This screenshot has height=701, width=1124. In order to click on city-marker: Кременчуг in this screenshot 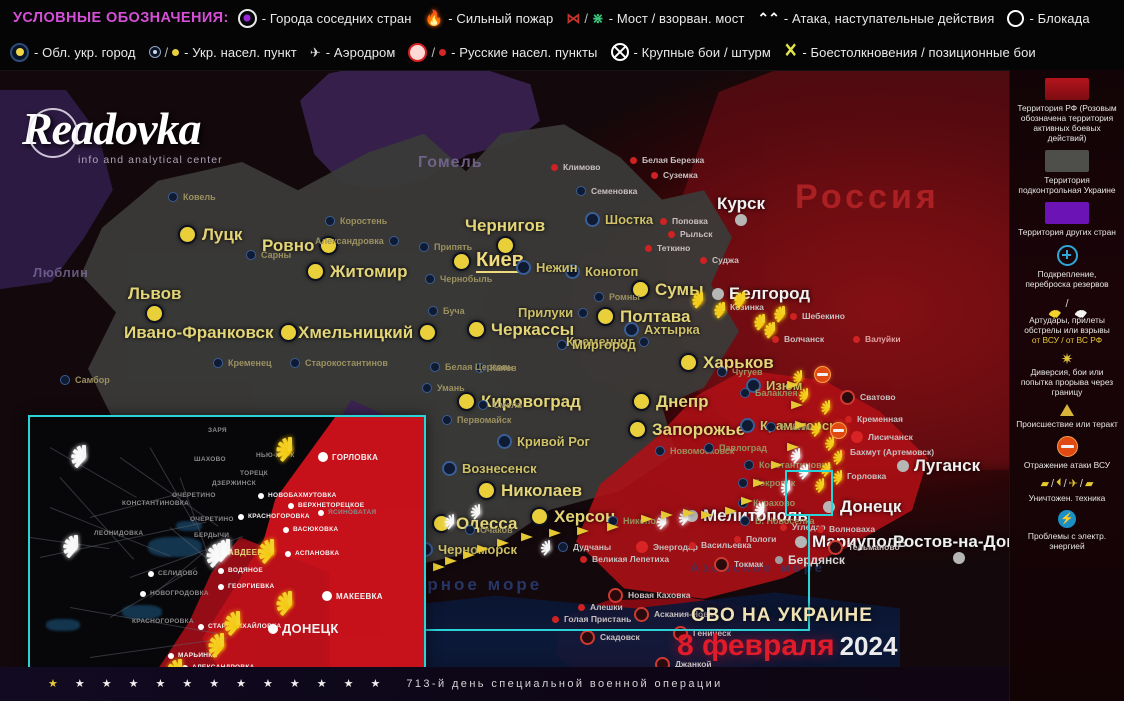, I will do `click(607, 341)`.